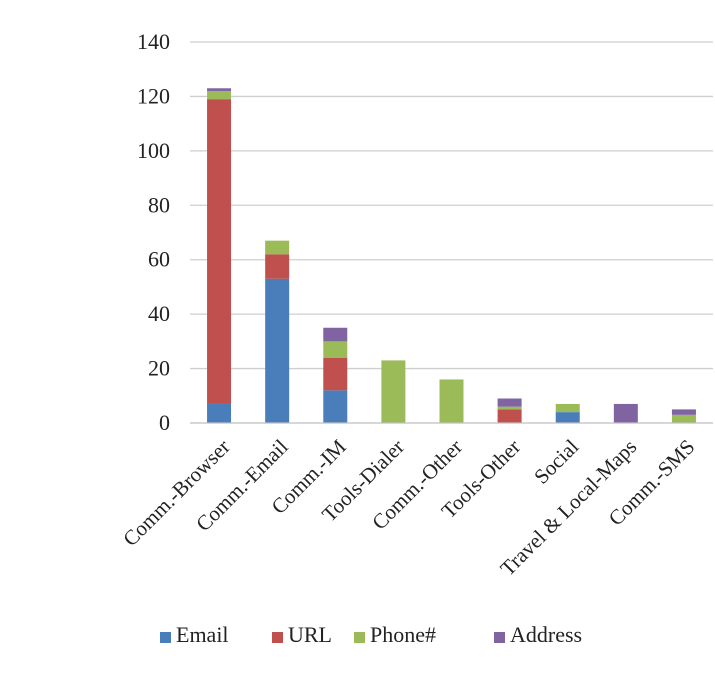 The height and width of the screenshot is (677, 715). Describe the element at coordinates (153, 95) in the screenshot. I see `y-tick-label: 120` at that location.